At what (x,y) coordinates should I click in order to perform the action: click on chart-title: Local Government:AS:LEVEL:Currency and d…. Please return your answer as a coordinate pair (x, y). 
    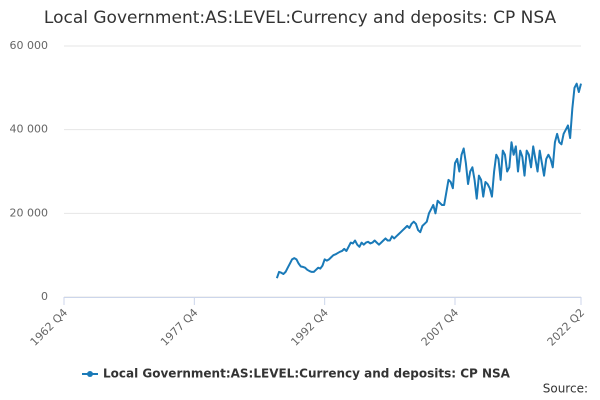
    Looking at the image, I should click on (300, 18).